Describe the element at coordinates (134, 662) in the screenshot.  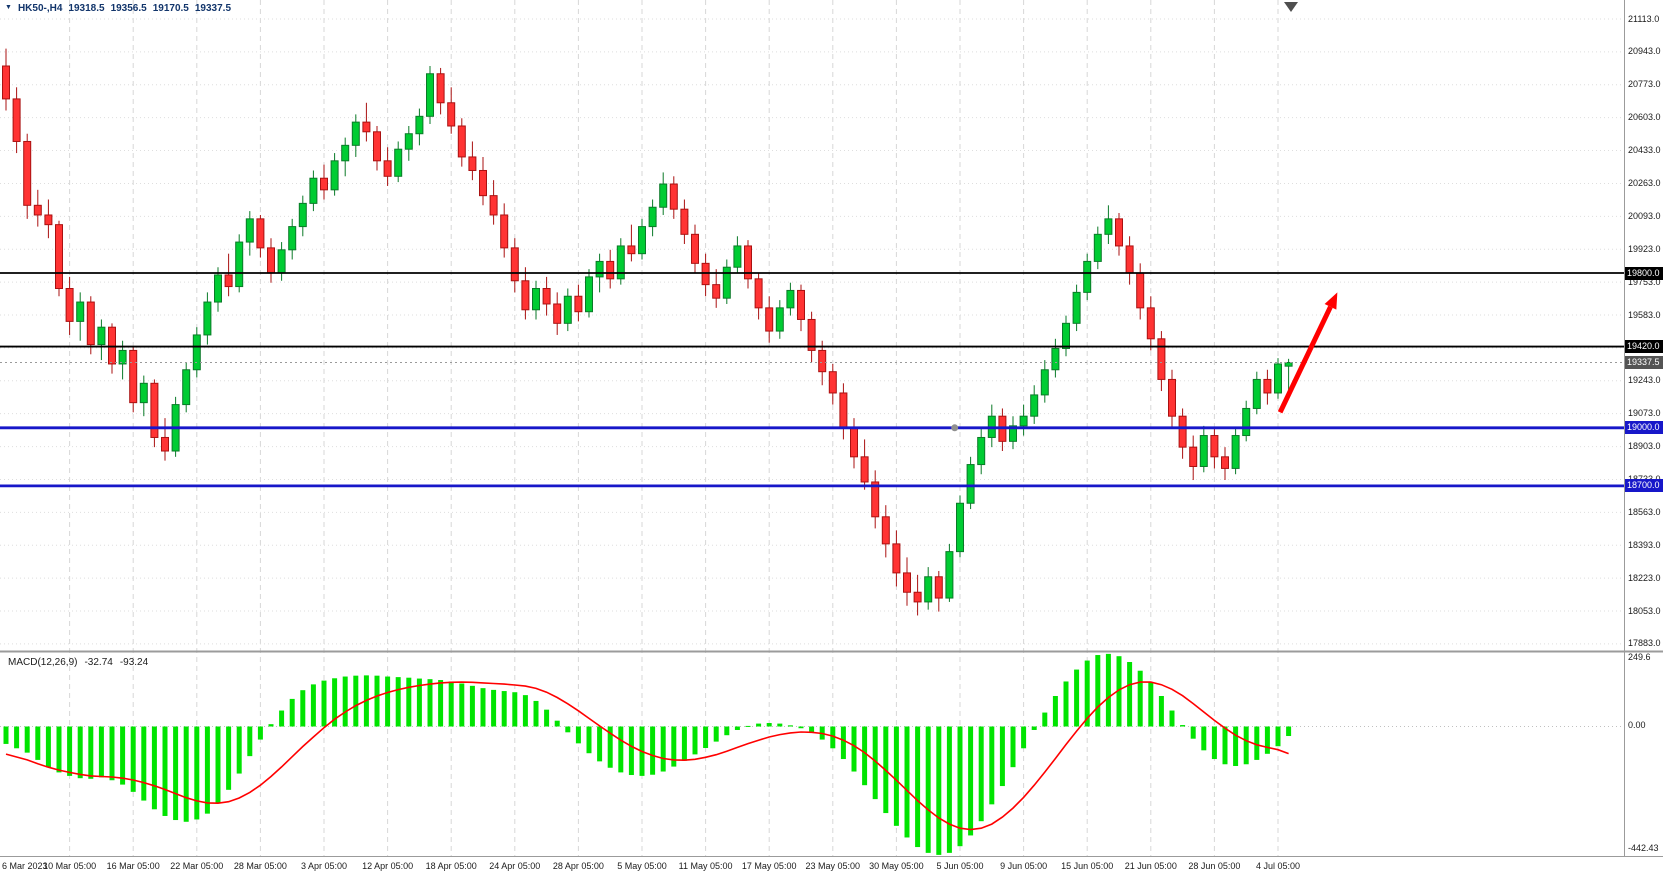
I see `macd-signal-value: -93.24` at that location.